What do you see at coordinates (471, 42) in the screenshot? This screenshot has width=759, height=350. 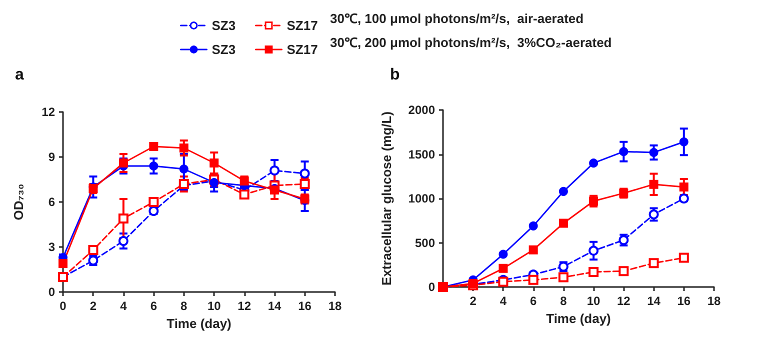 I see `text: 30℃, 200 μmol photons/m²/s, 3%CO₂-aerated` at bounding box center [471, 42].